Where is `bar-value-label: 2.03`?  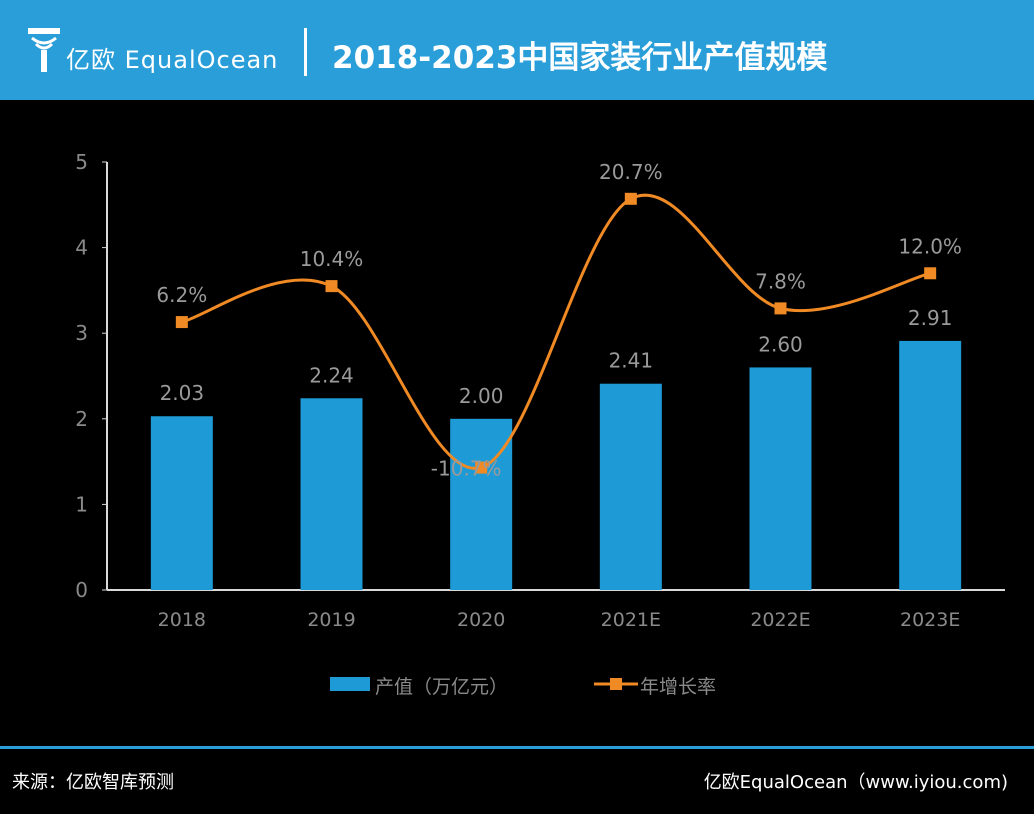
bar-value-label: 2.03 is located at coordinates (182, 393).